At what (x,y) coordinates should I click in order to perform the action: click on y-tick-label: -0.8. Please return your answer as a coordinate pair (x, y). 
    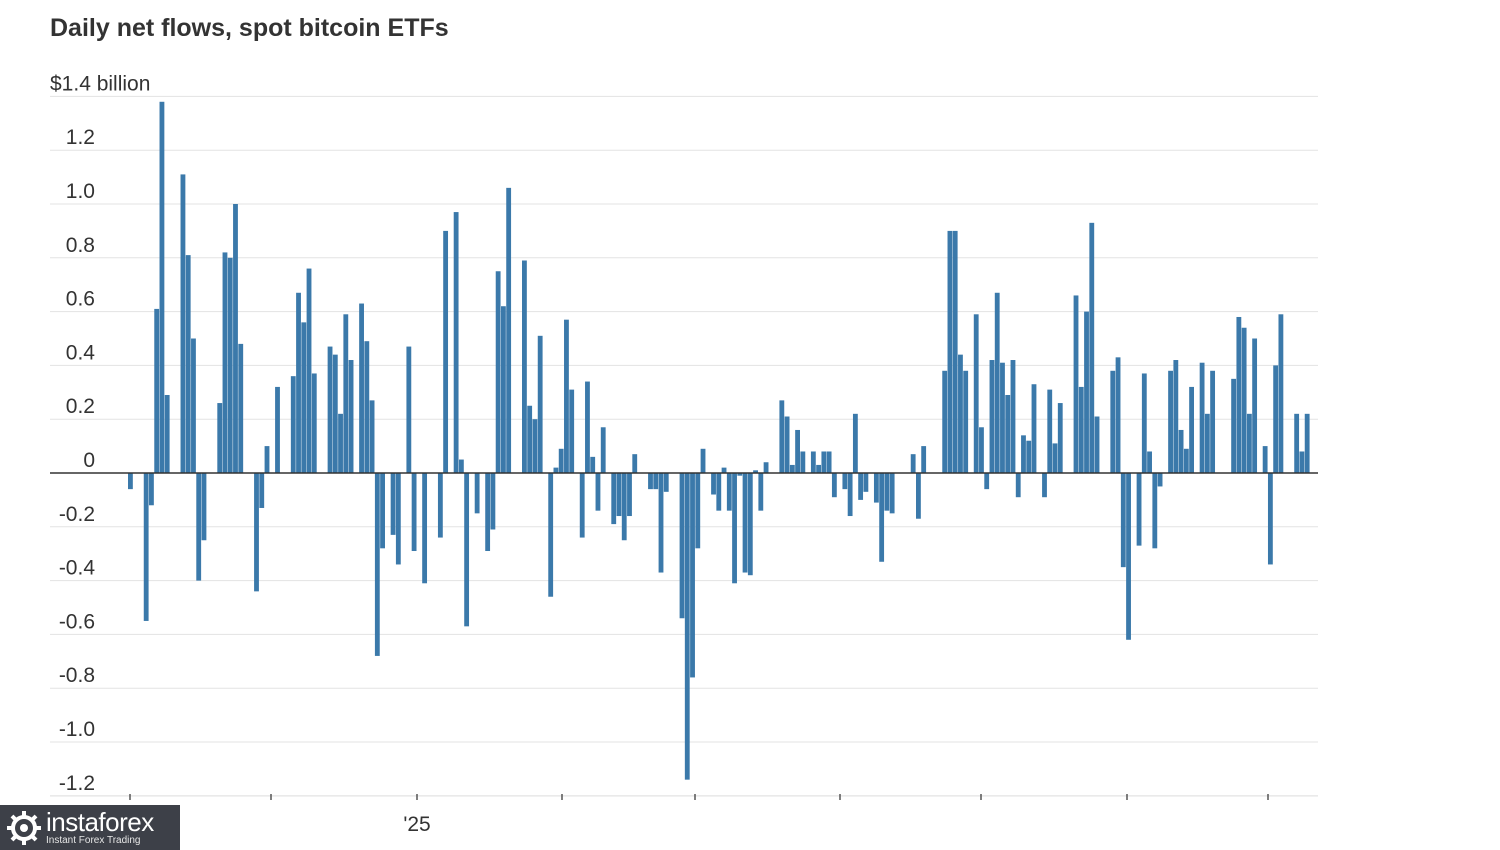
    Looking at the image, I should click on (77, 675).